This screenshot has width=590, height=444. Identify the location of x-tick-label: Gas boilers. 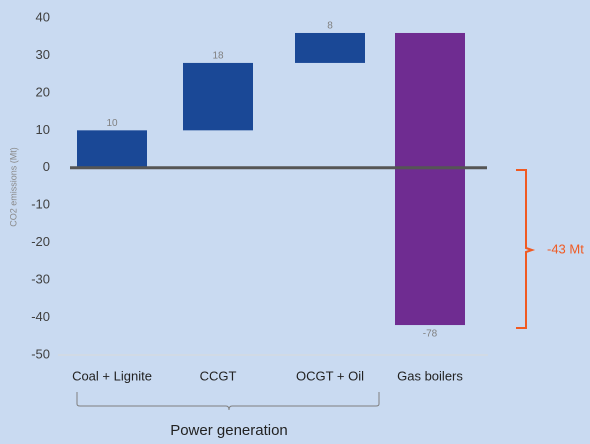
(430, 375).